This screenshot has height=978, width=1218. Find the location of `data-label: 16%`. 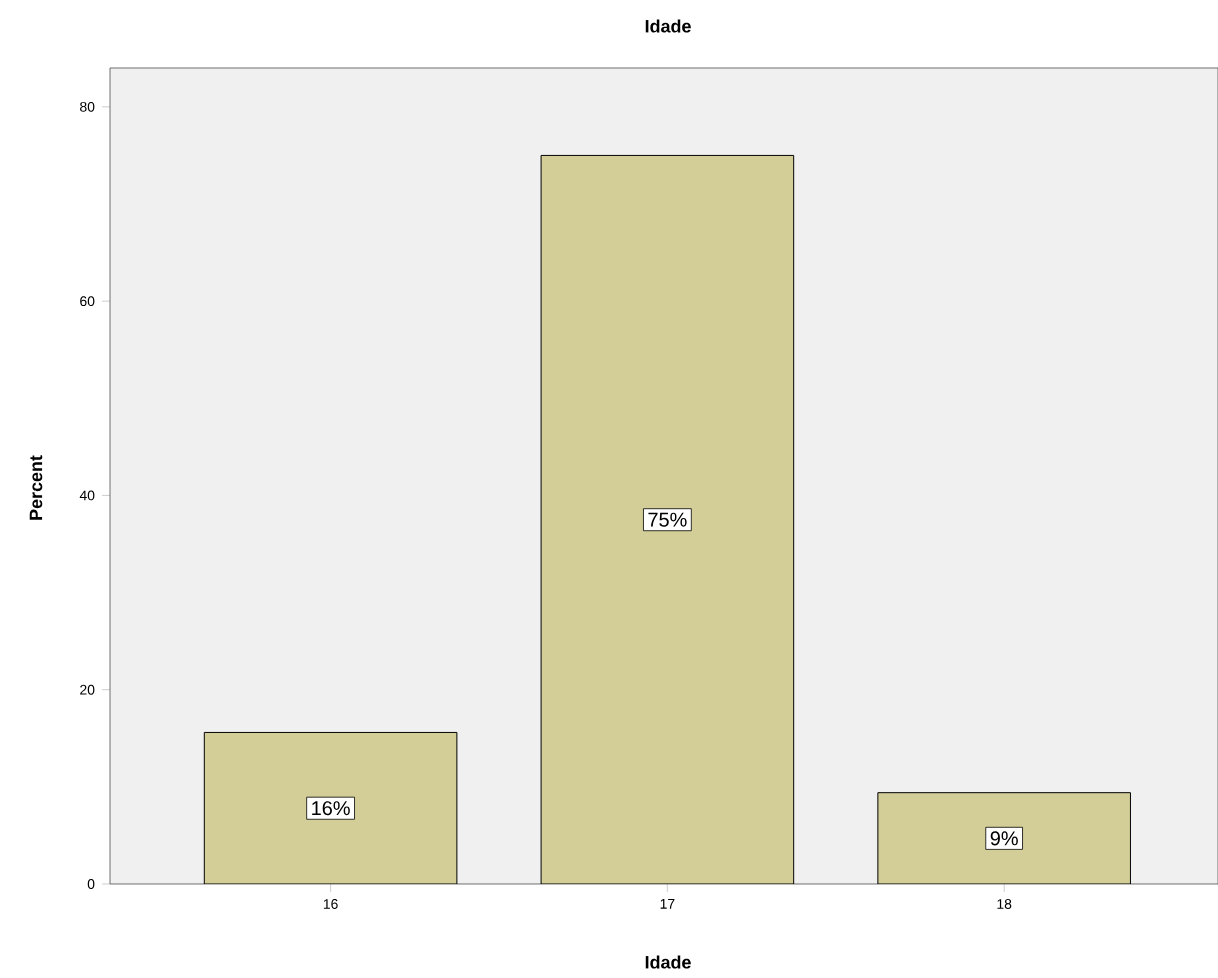

data-label: 16% is located at coordinates (331, 808).